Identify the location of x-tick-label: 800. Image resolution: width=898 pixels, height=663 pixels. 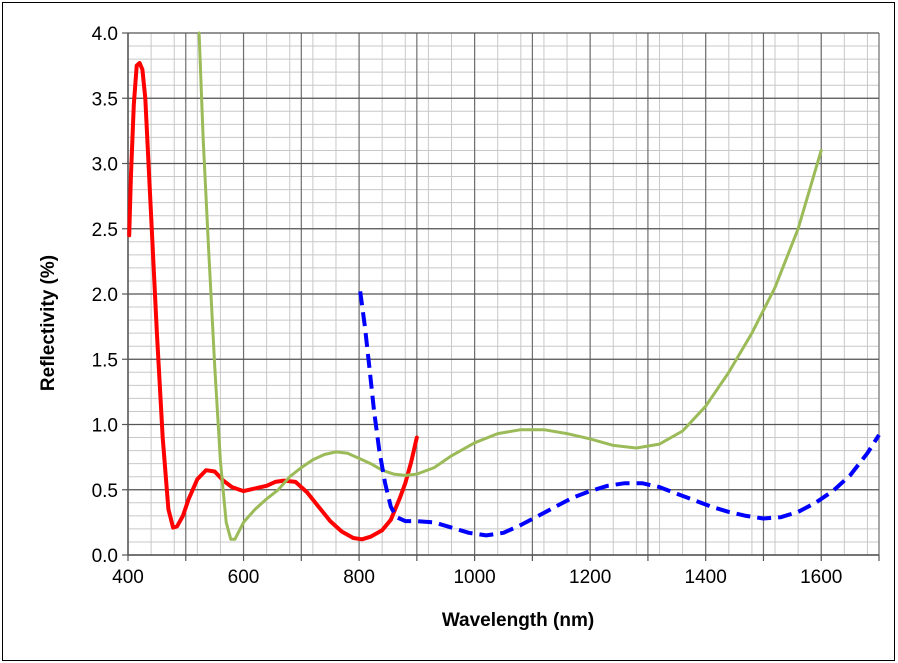
(359, 577).